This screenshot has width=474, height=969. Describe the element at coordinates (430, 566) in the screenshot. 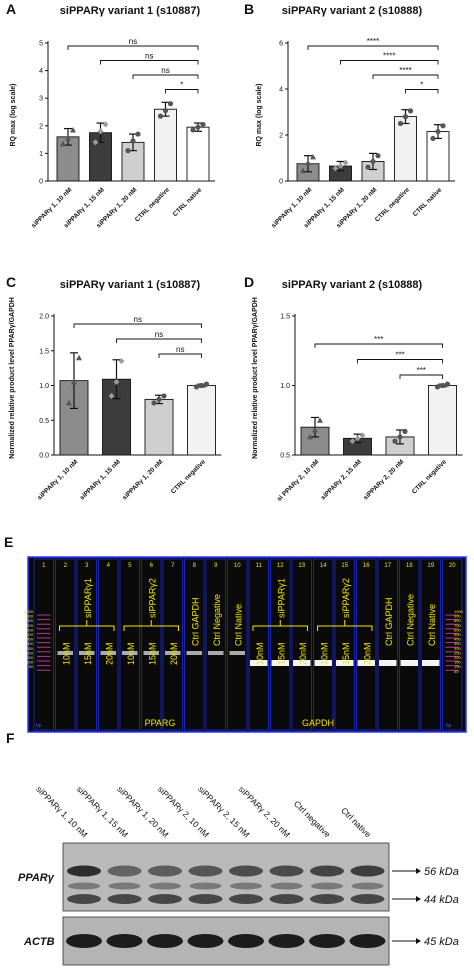

I see `gel-lane-number: 19` at that location.